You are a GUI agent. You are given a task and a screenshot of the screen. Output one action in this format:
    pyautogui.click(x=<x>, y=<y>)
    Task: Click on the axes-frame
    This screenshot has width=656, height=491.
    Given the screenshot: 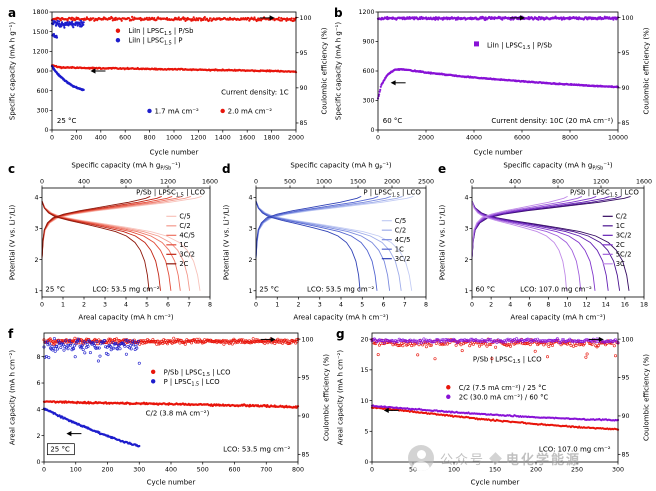 What is the action you would take?
    pyautogui.click(x=171, y=397)
    